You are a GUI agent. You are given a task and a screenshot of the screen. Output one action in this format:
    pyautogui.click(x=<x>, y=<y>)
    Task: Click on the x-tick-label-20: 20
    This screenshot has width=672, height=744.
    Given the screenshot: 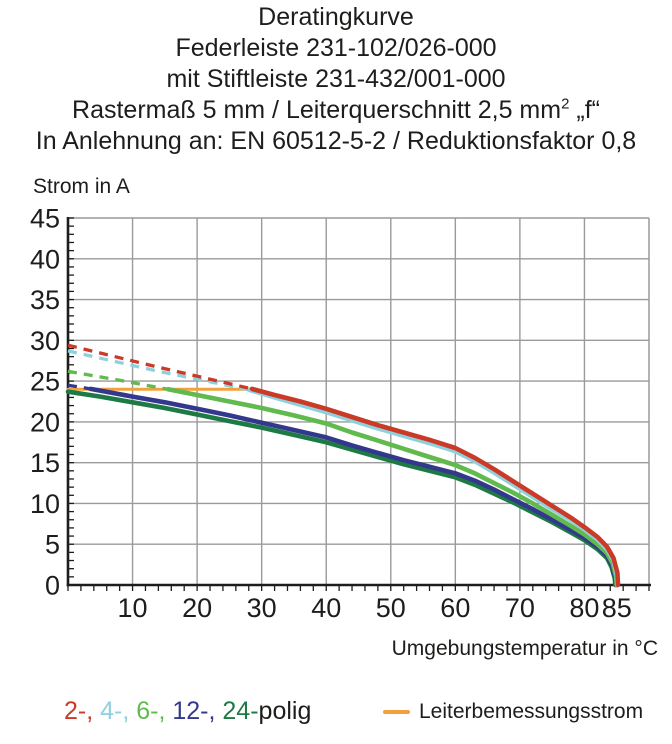 What is the action you would take?
    pyautogui.click(x=197, y=608)
    